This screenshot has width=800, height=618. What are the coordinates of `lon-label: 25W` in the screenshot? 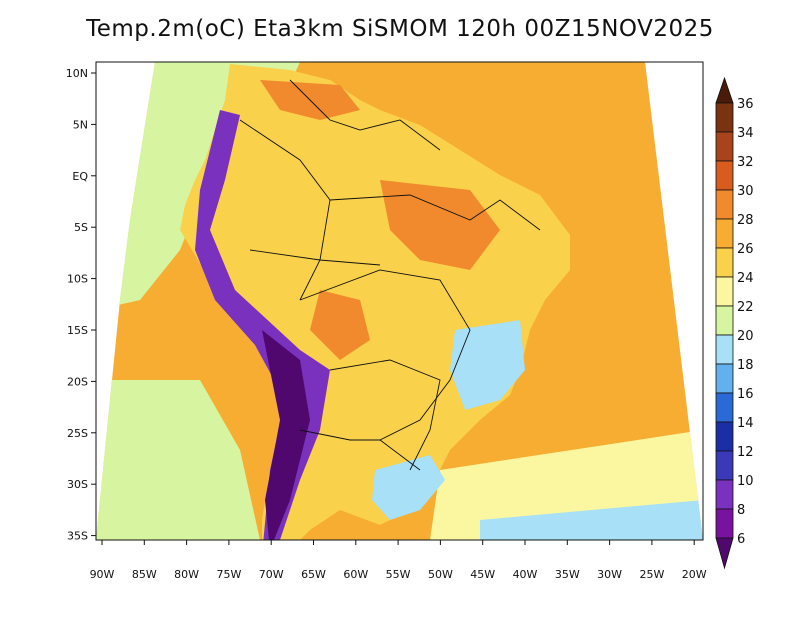 It's located at (651, 574).